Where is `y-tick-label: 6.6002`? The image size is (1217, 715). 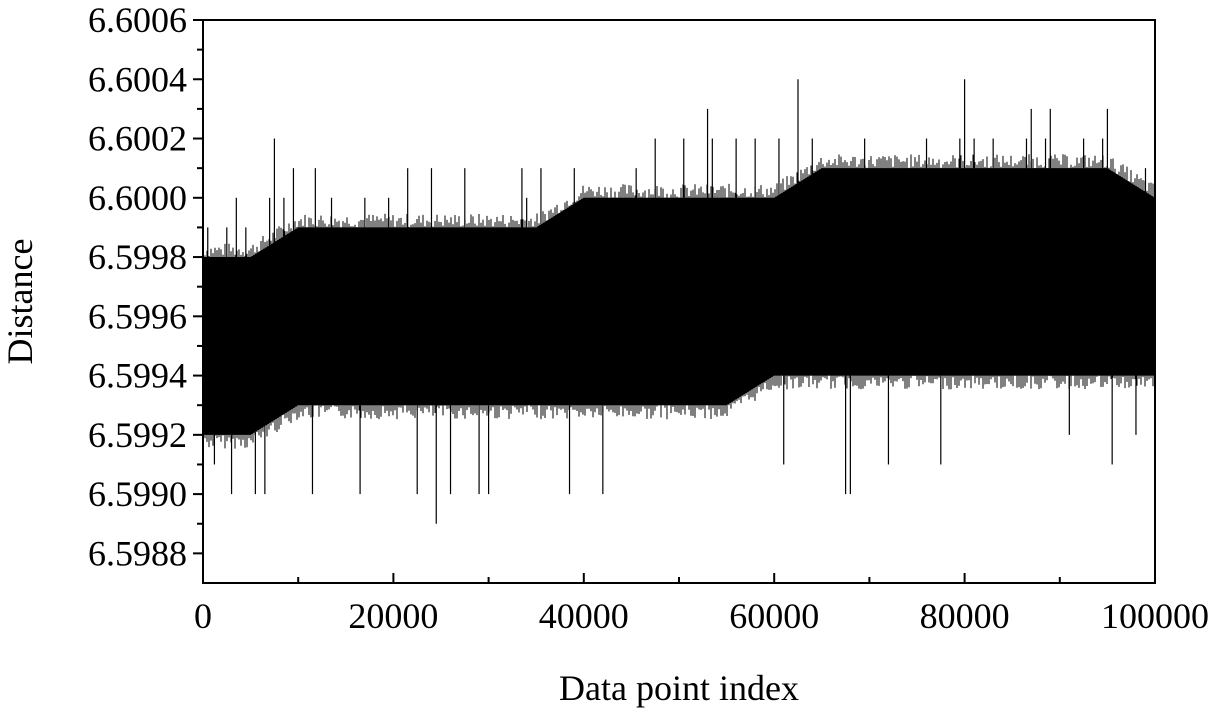 y-tick-label: 6.6002 is located at coordinates (137, 139).